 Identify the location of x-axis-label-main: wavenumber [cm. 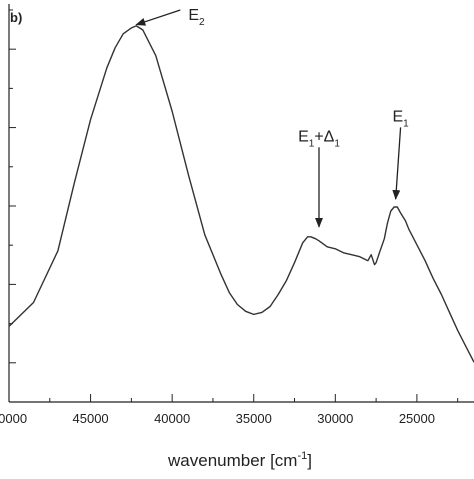
(232, 460).